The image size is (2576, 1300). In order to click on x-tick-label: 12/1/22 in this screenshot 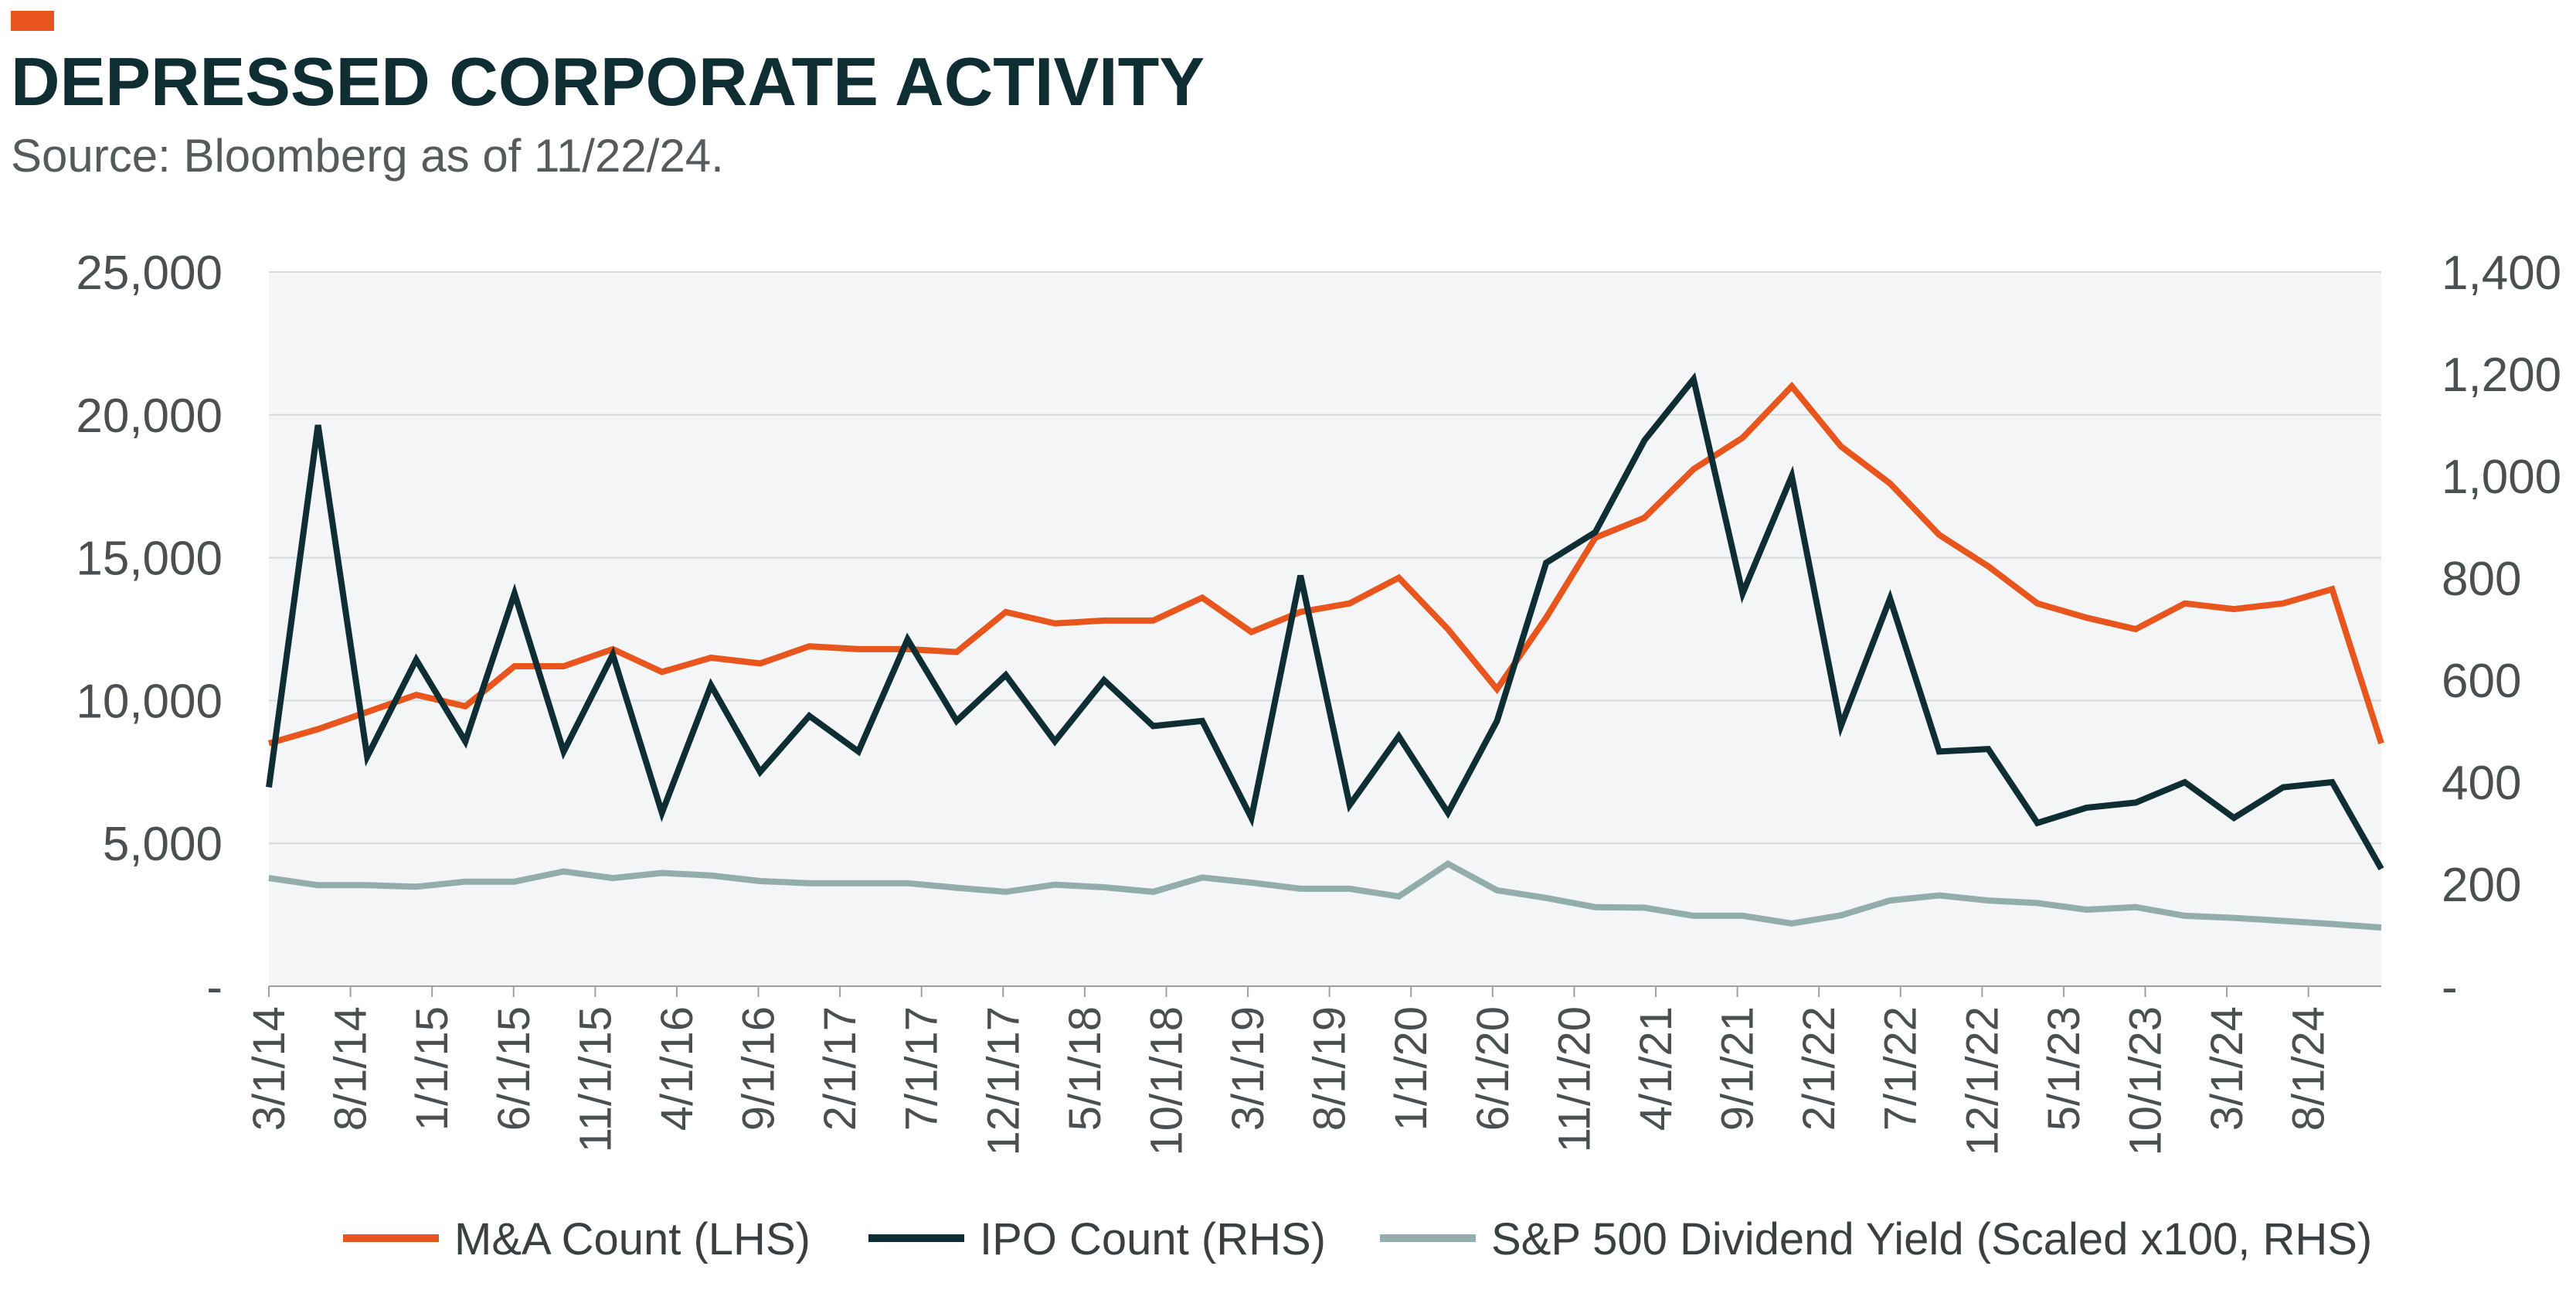, I will do `click(1982, 1081)`.